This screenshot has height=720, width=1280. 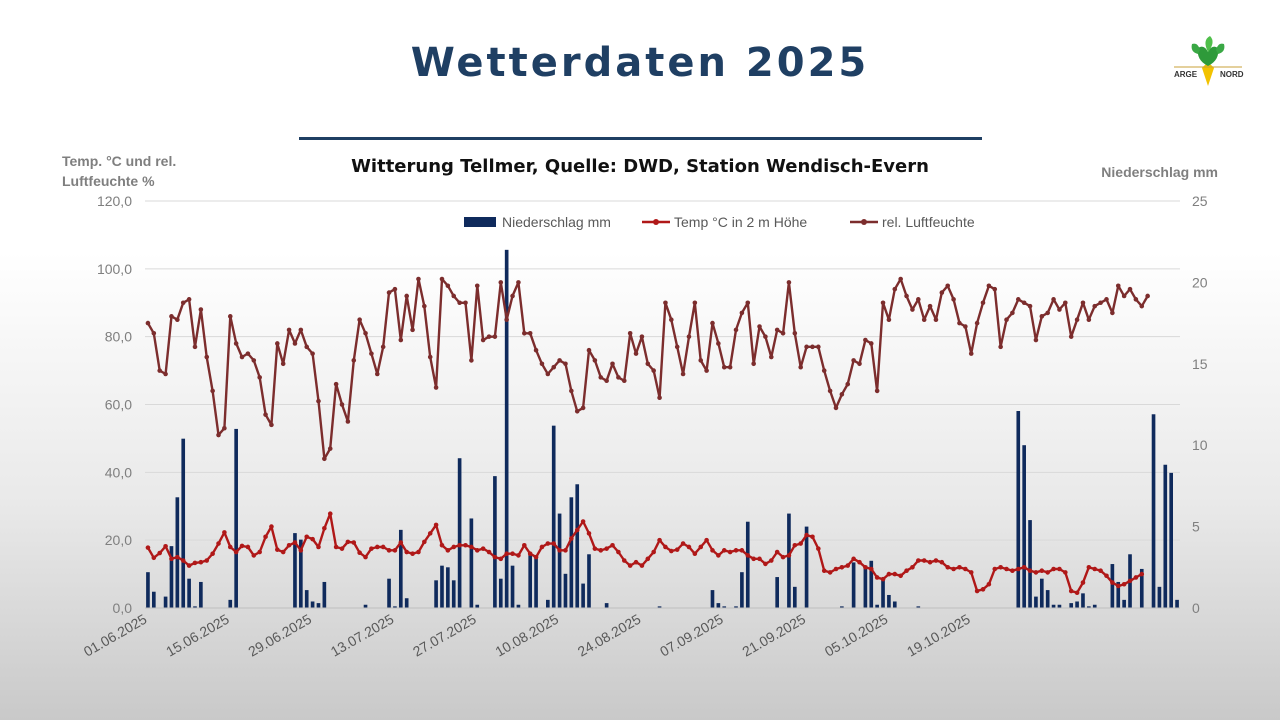 I want to click on y-right-tick-label: 15, so click(x=1200, y=364).